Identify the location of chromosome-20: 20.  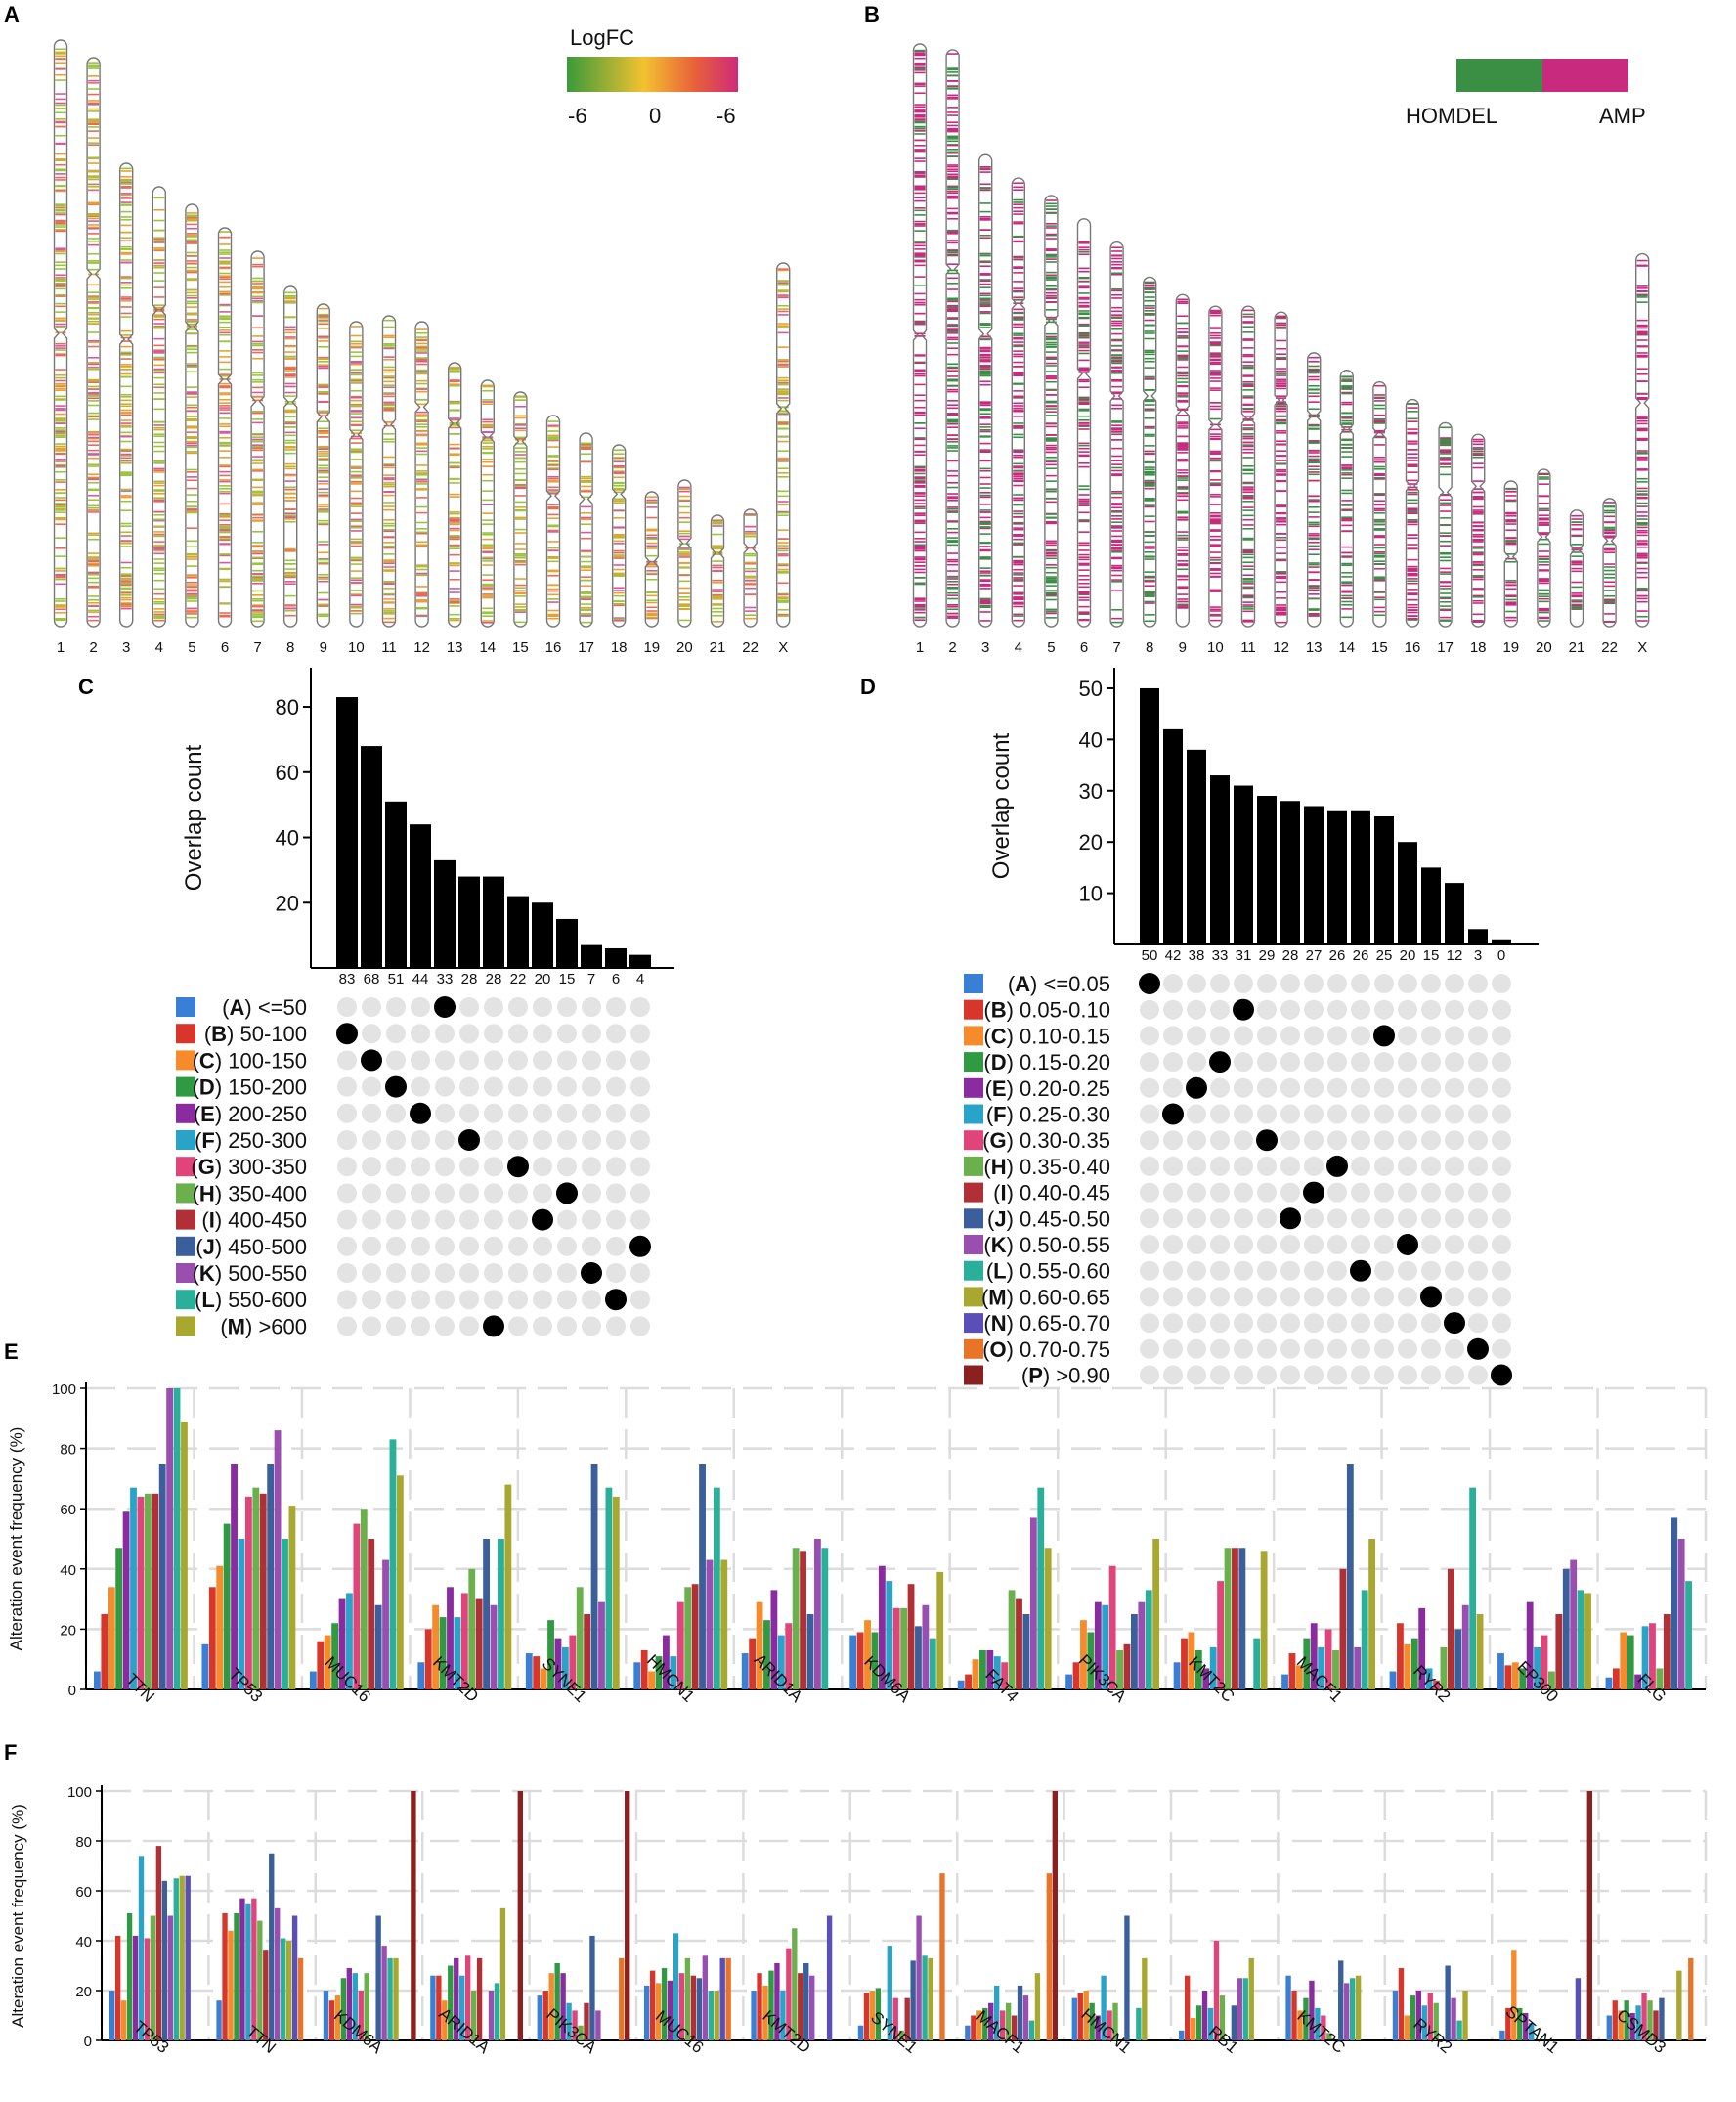
(1544, 562).